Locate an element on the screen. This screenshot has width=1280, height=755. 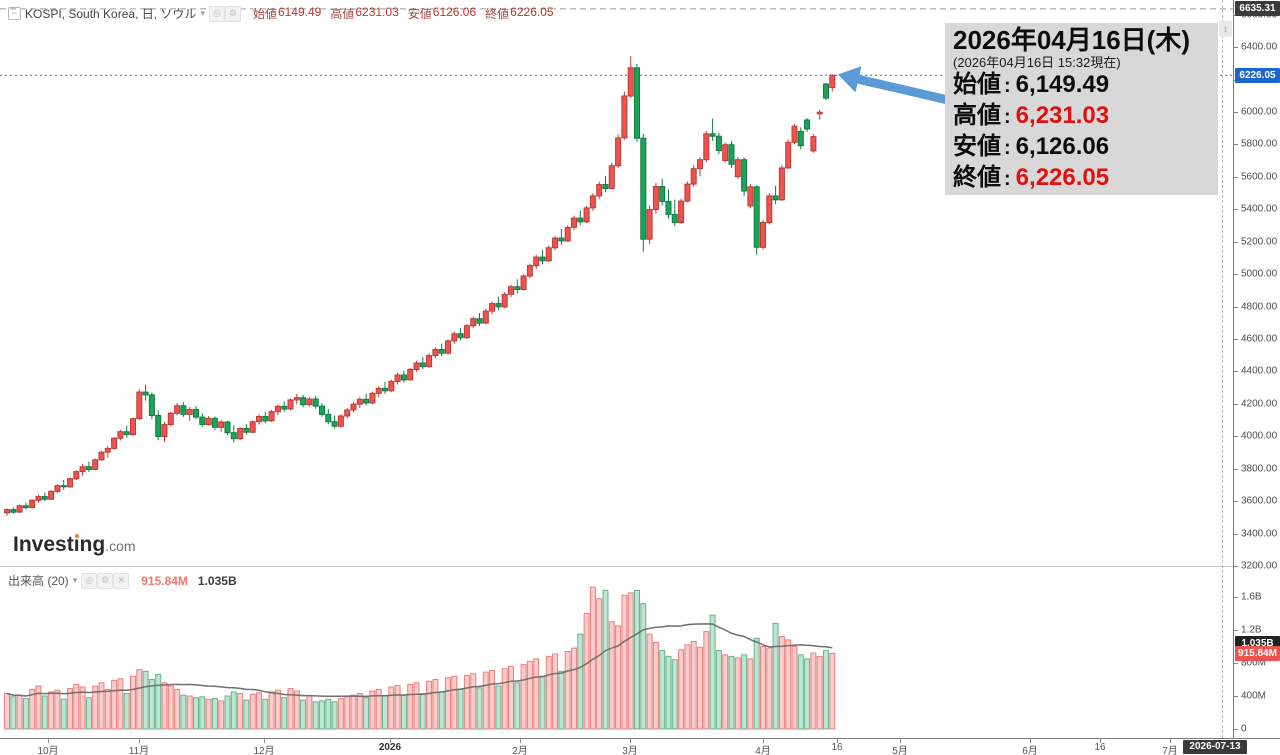
symbol-title: KOSPI, South Korea, 日, ソウル is located at coordinates (111, 14).